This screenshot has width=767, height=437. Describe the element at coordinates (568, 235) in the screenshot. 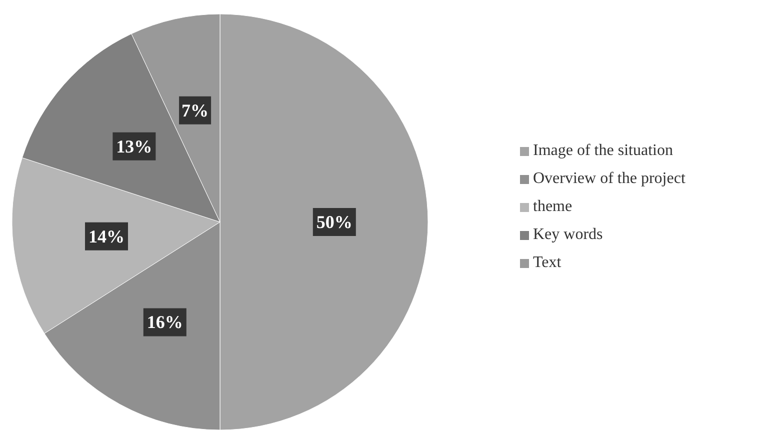

I see `legend-label: Key words` at that location.